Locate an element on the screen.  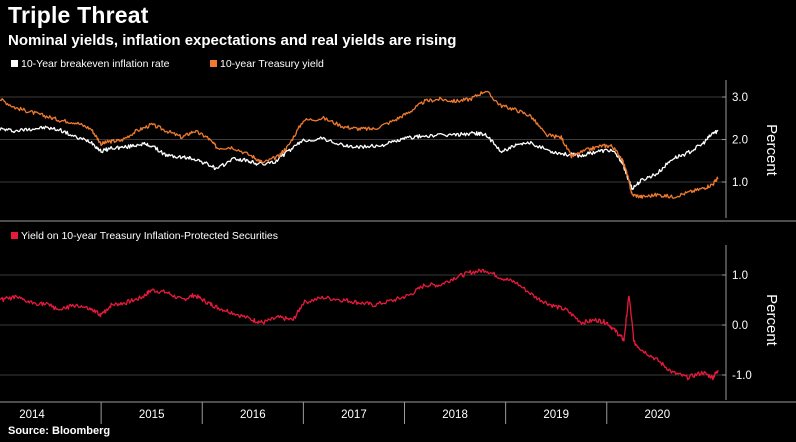
top-y-axis-title: Percent is located at coordinates (771, 150).